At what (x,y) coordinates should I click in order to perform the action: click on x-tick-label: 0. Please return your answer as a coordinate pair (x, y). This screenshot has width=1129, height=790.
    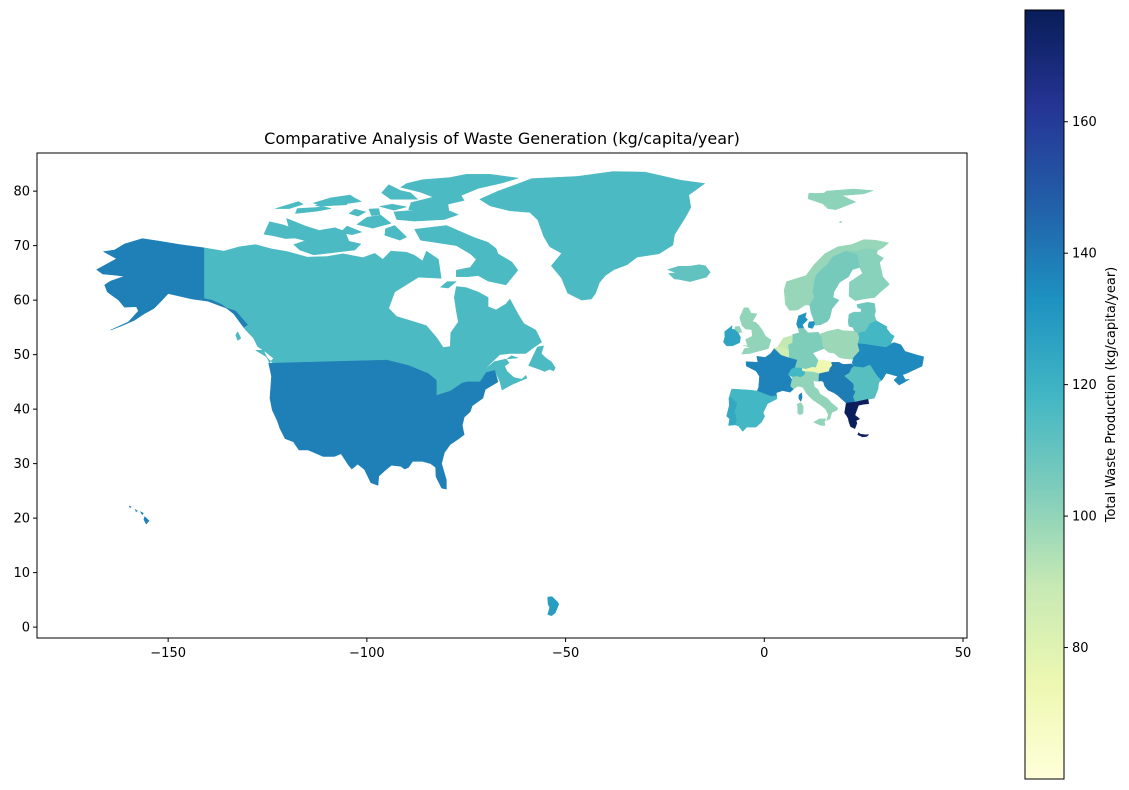
    Looking at the image, I should click on (764, 653).